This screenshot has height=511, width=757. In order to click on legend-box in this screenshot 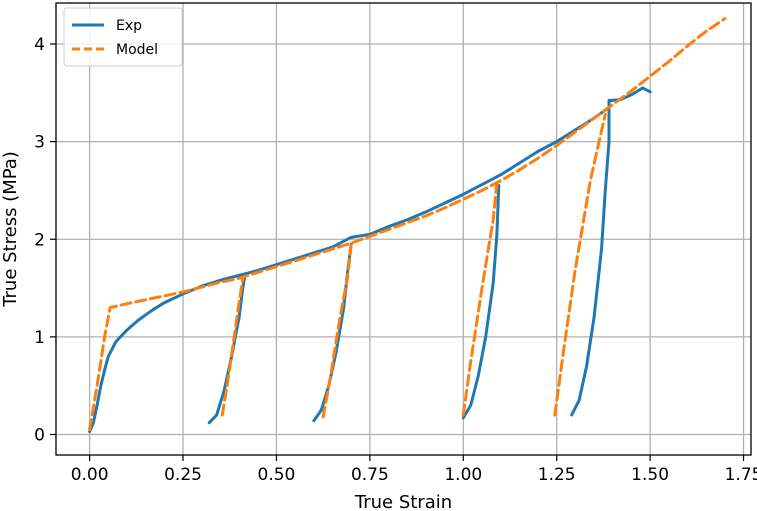, I will do `click(123, 37)`.